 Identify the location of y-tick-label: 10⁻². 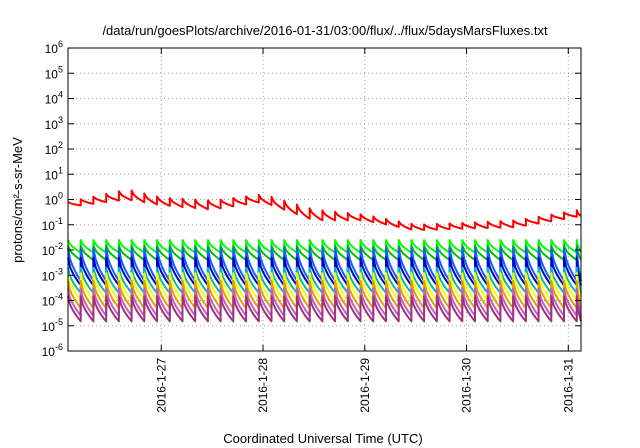
(52, 249).